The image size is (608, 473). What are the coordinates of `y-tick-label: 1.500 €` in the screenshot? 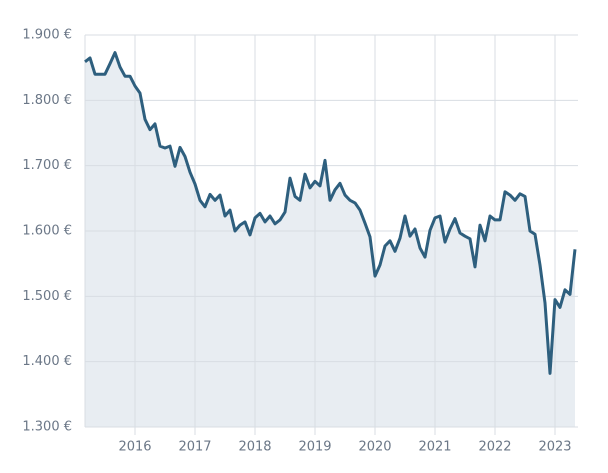 It's located at (47, 296).